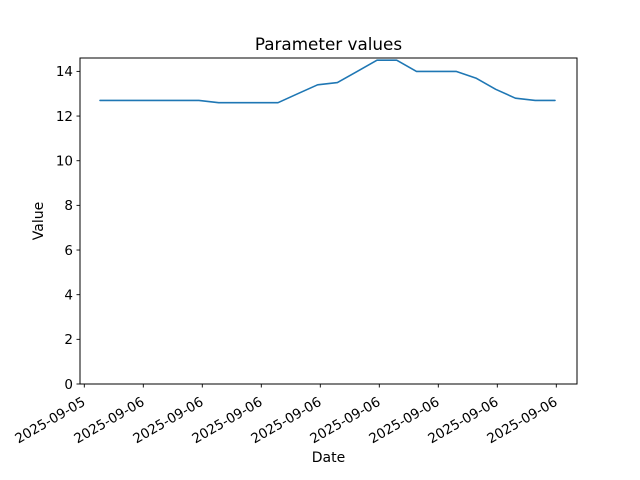 Image resolution: width=640 pixels, height=480 pixels. I want to click on x-axis-label: Date, so click(328, 458).